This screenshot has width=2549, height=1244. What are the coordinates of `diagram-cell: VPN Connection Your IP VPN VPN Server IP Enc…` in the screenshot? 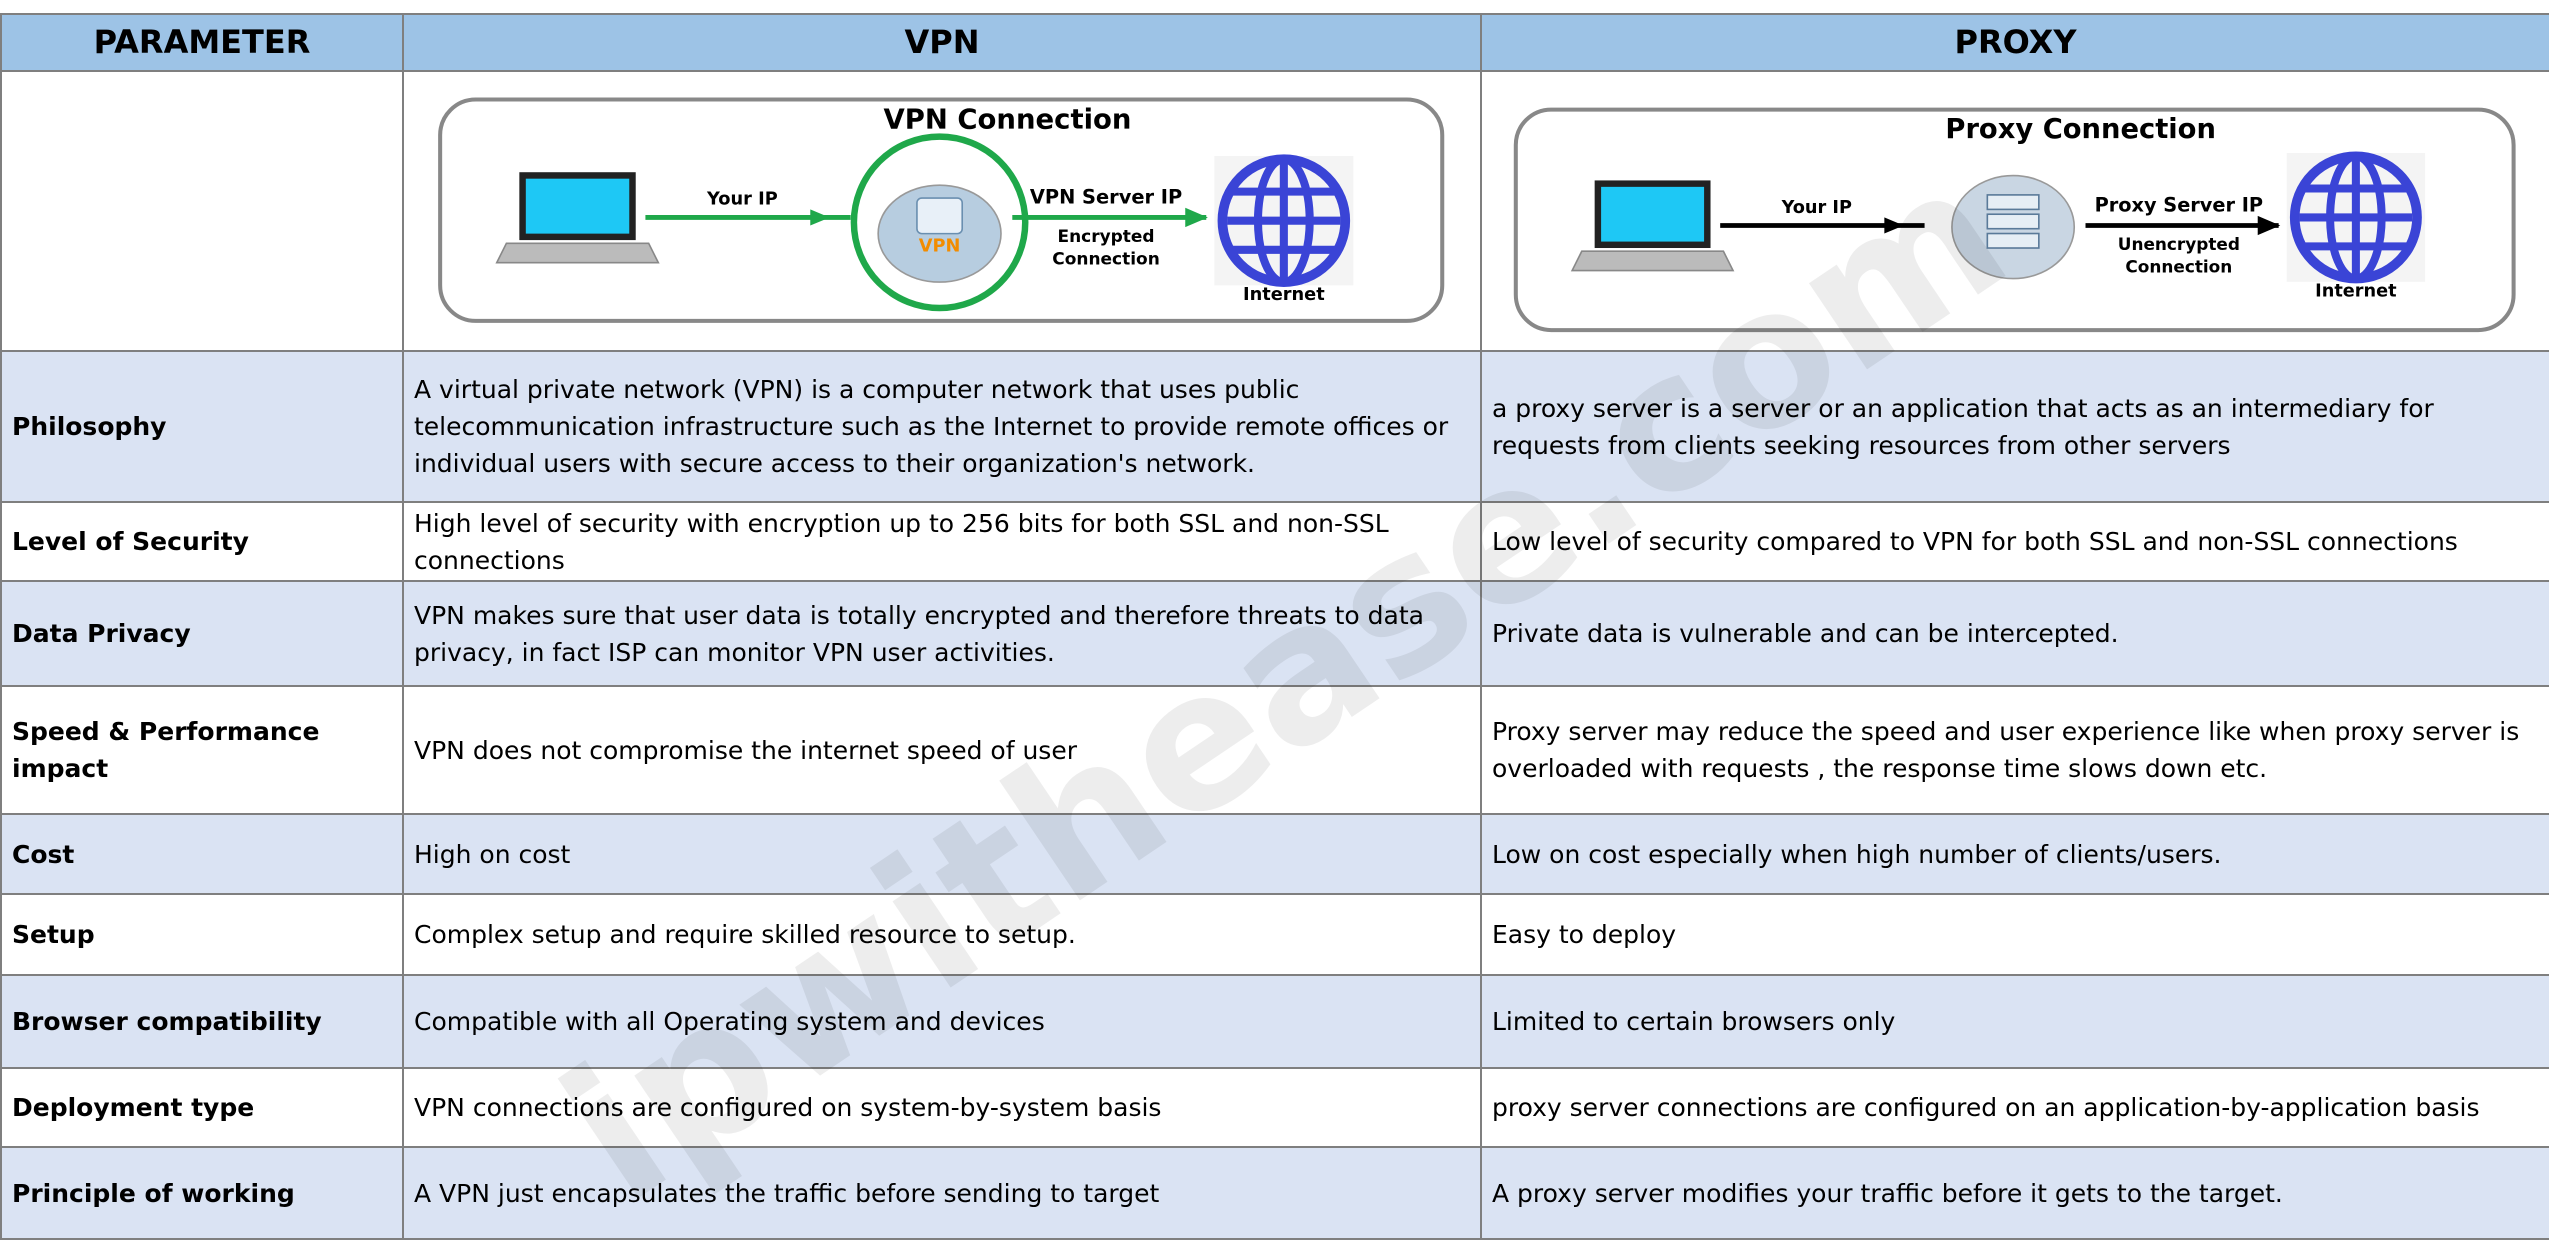 It's located at (942, 211).